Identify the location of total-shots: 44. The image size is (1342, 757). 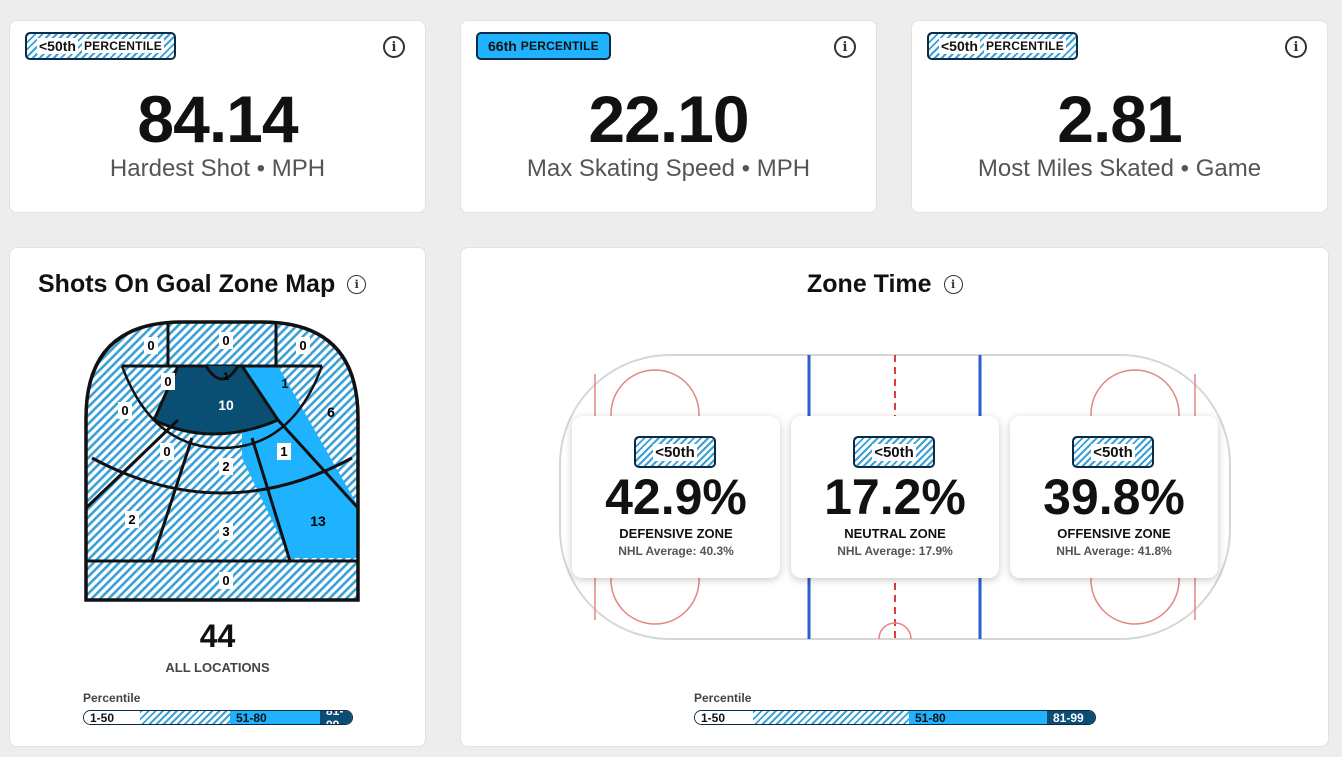
(217, 636).